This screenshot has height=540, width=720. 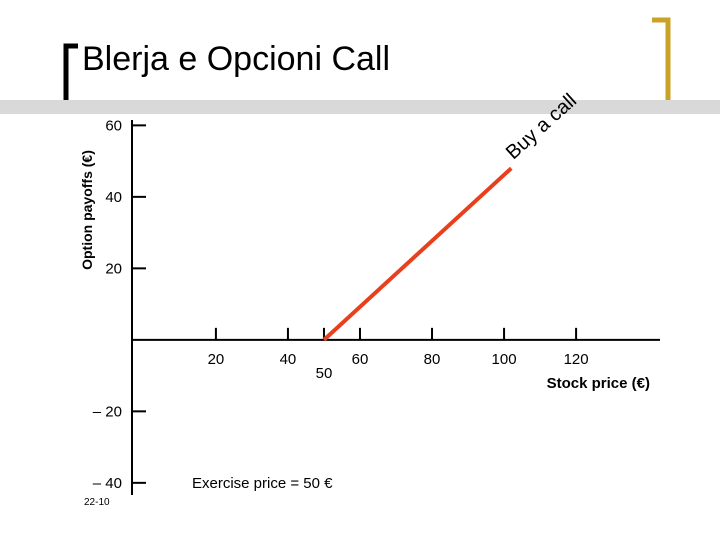 I want to click on y-tick-label: – 40, so click(x=107, y=483).